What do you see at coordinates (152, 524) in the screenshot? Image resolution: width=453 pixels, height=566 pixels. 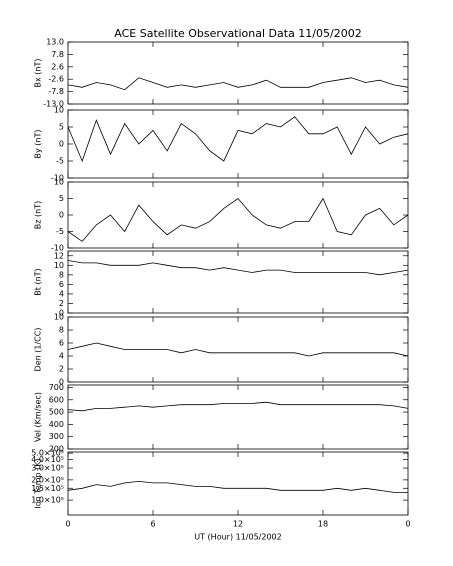 I see `x-tick-label: 6` at bounding box center [152, 524].